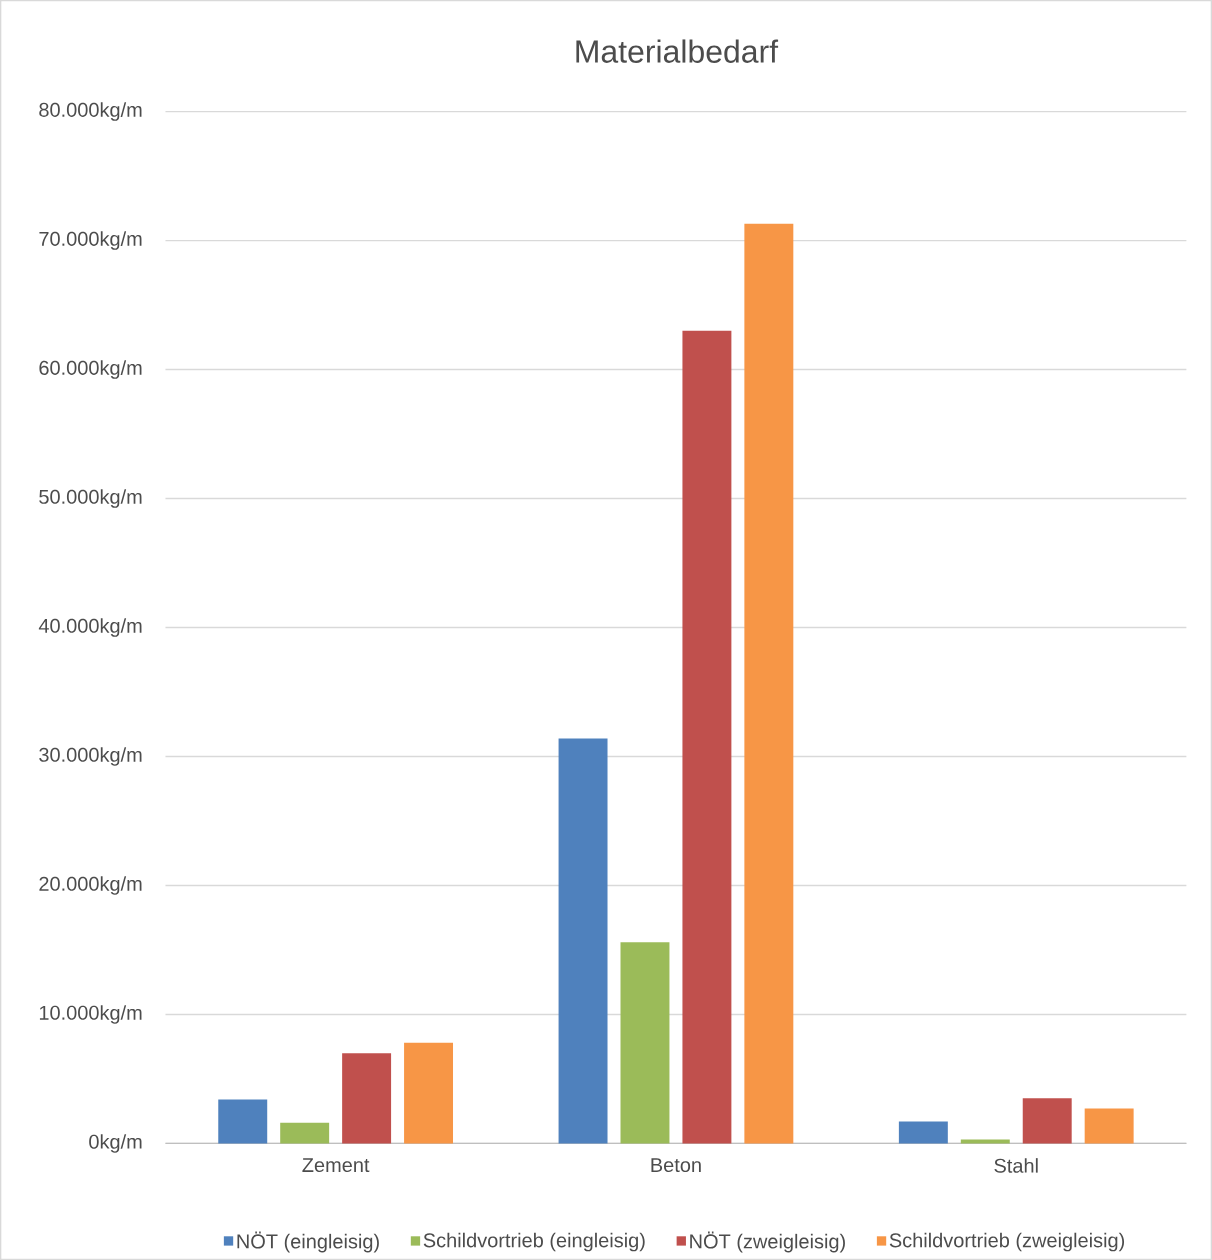  What do you see at coordinates (676, 1165) in the screenshot?
I see `x-tick-label: Beton` at bounding box center [676, 1165].